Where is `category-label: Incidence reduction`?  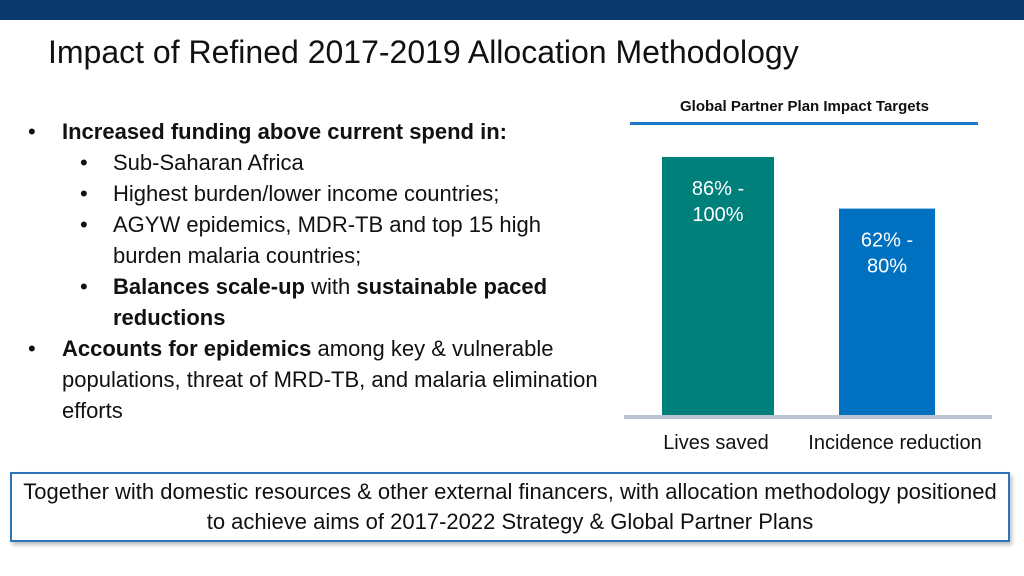
category-label: Incidence reduction is located at coordinates (894, 443).